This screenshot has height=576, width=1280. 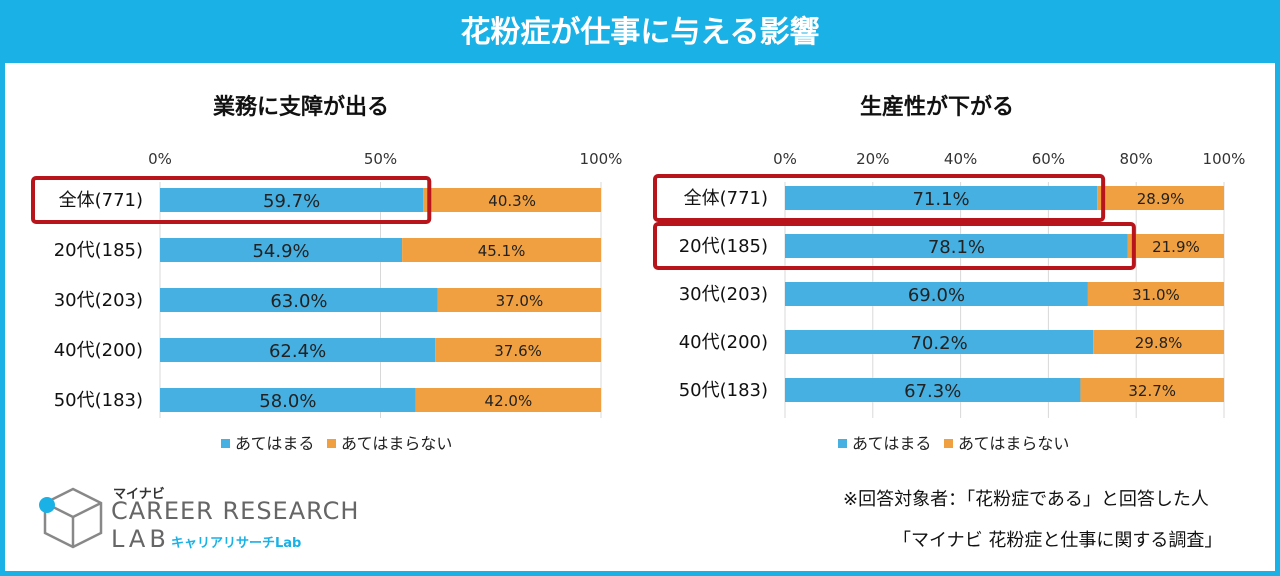 I want to click on data-label: 62.4%, so click(x=297, y=351).